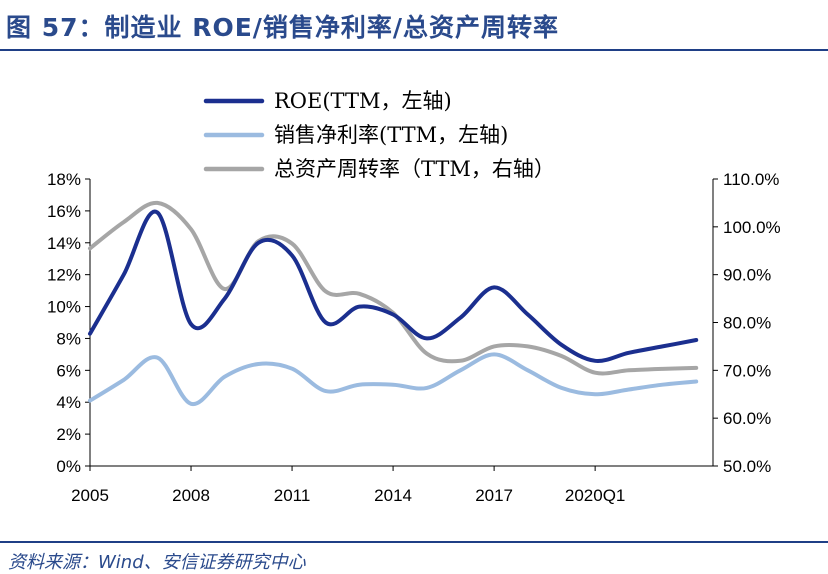 The height and width of the screenshot is (574, 828). What do you see at coordinates (747, 275) in the screenshot?
I see `right-tick-label: 90.0%` at bounding box center [747, 275].